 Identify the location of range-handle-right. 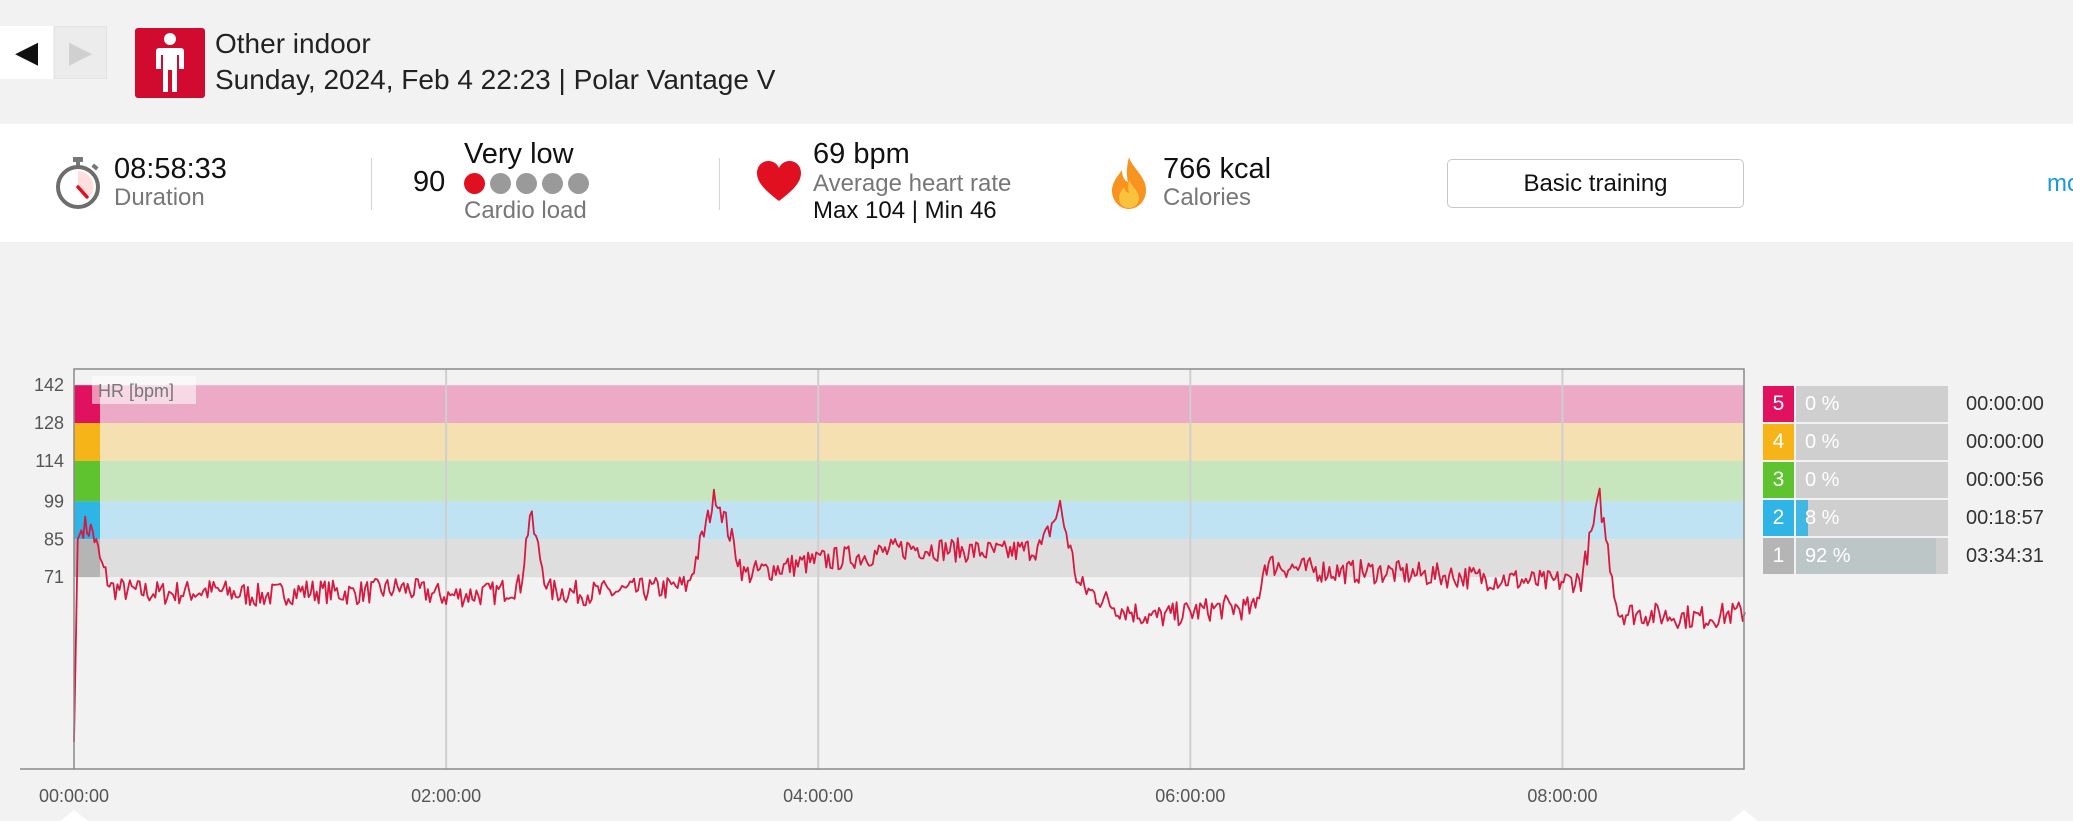
(1744, 815).